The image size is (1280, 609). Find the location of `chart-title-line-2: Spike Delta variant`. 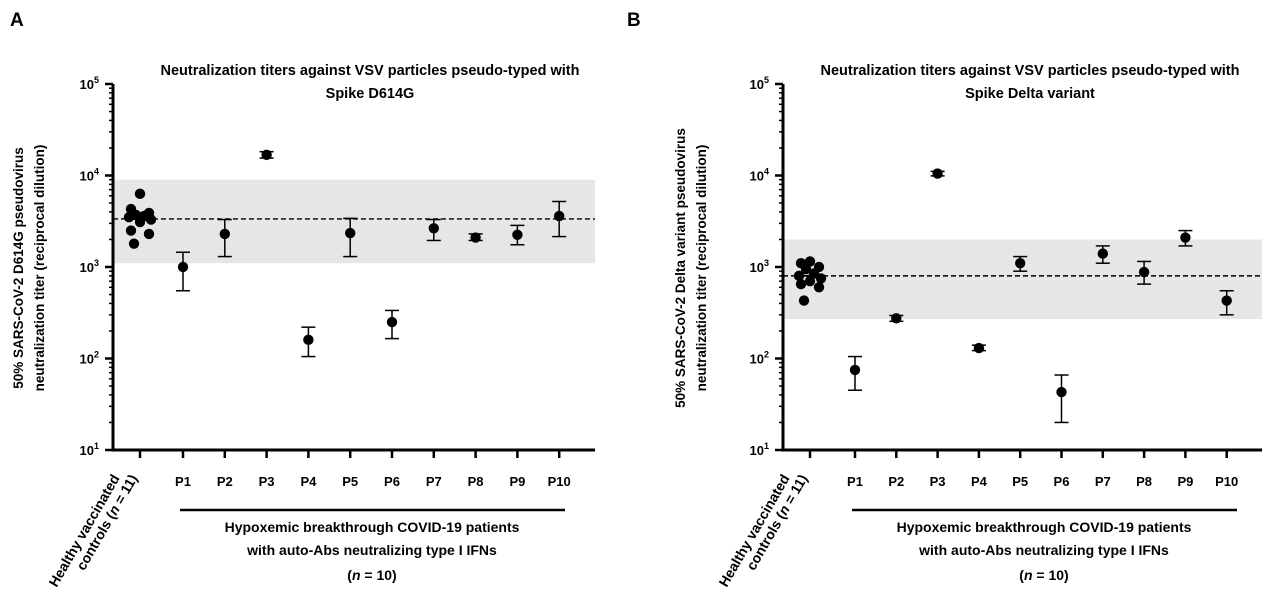

chart-title-line-2: Spike Delta variant is located at coordinates (1030, 94).